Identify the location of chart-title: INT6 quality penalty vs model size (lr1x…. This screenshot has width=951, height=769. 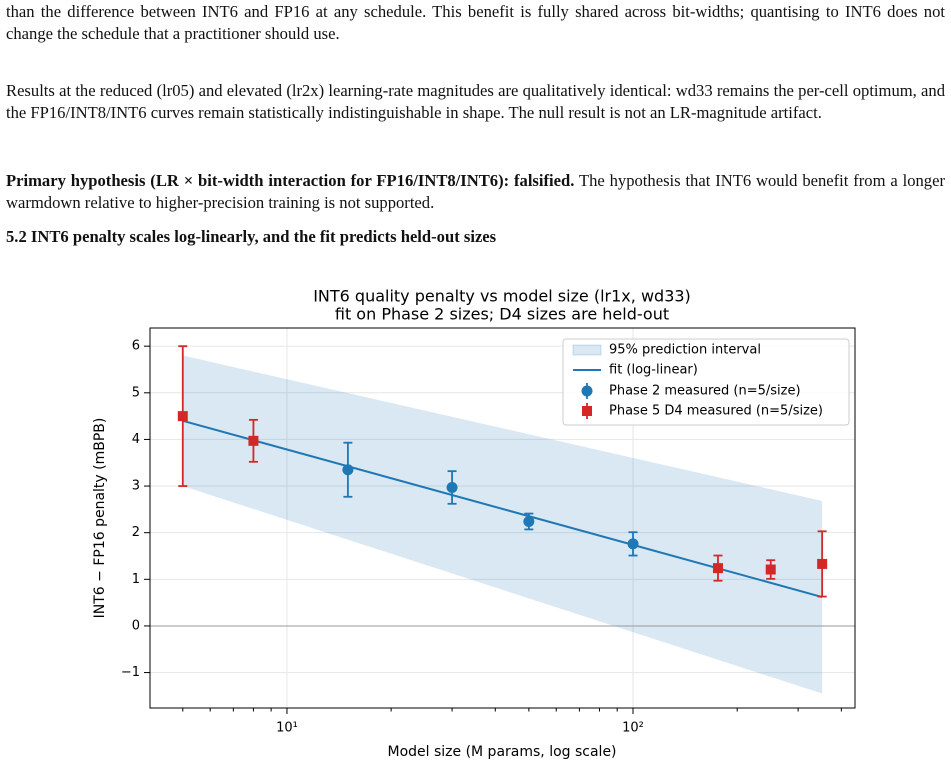
(502, 296).